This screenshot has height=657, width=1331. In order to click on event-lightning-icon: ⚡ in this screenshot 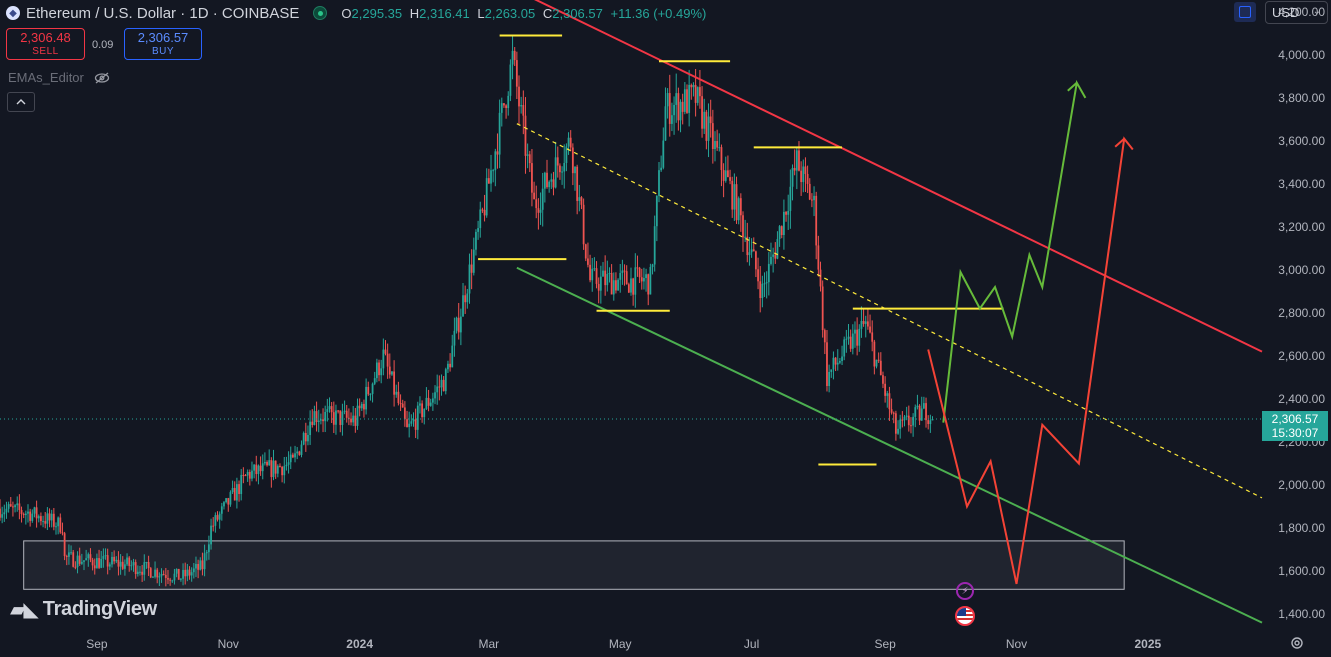, I will do `click(965, 591)`.